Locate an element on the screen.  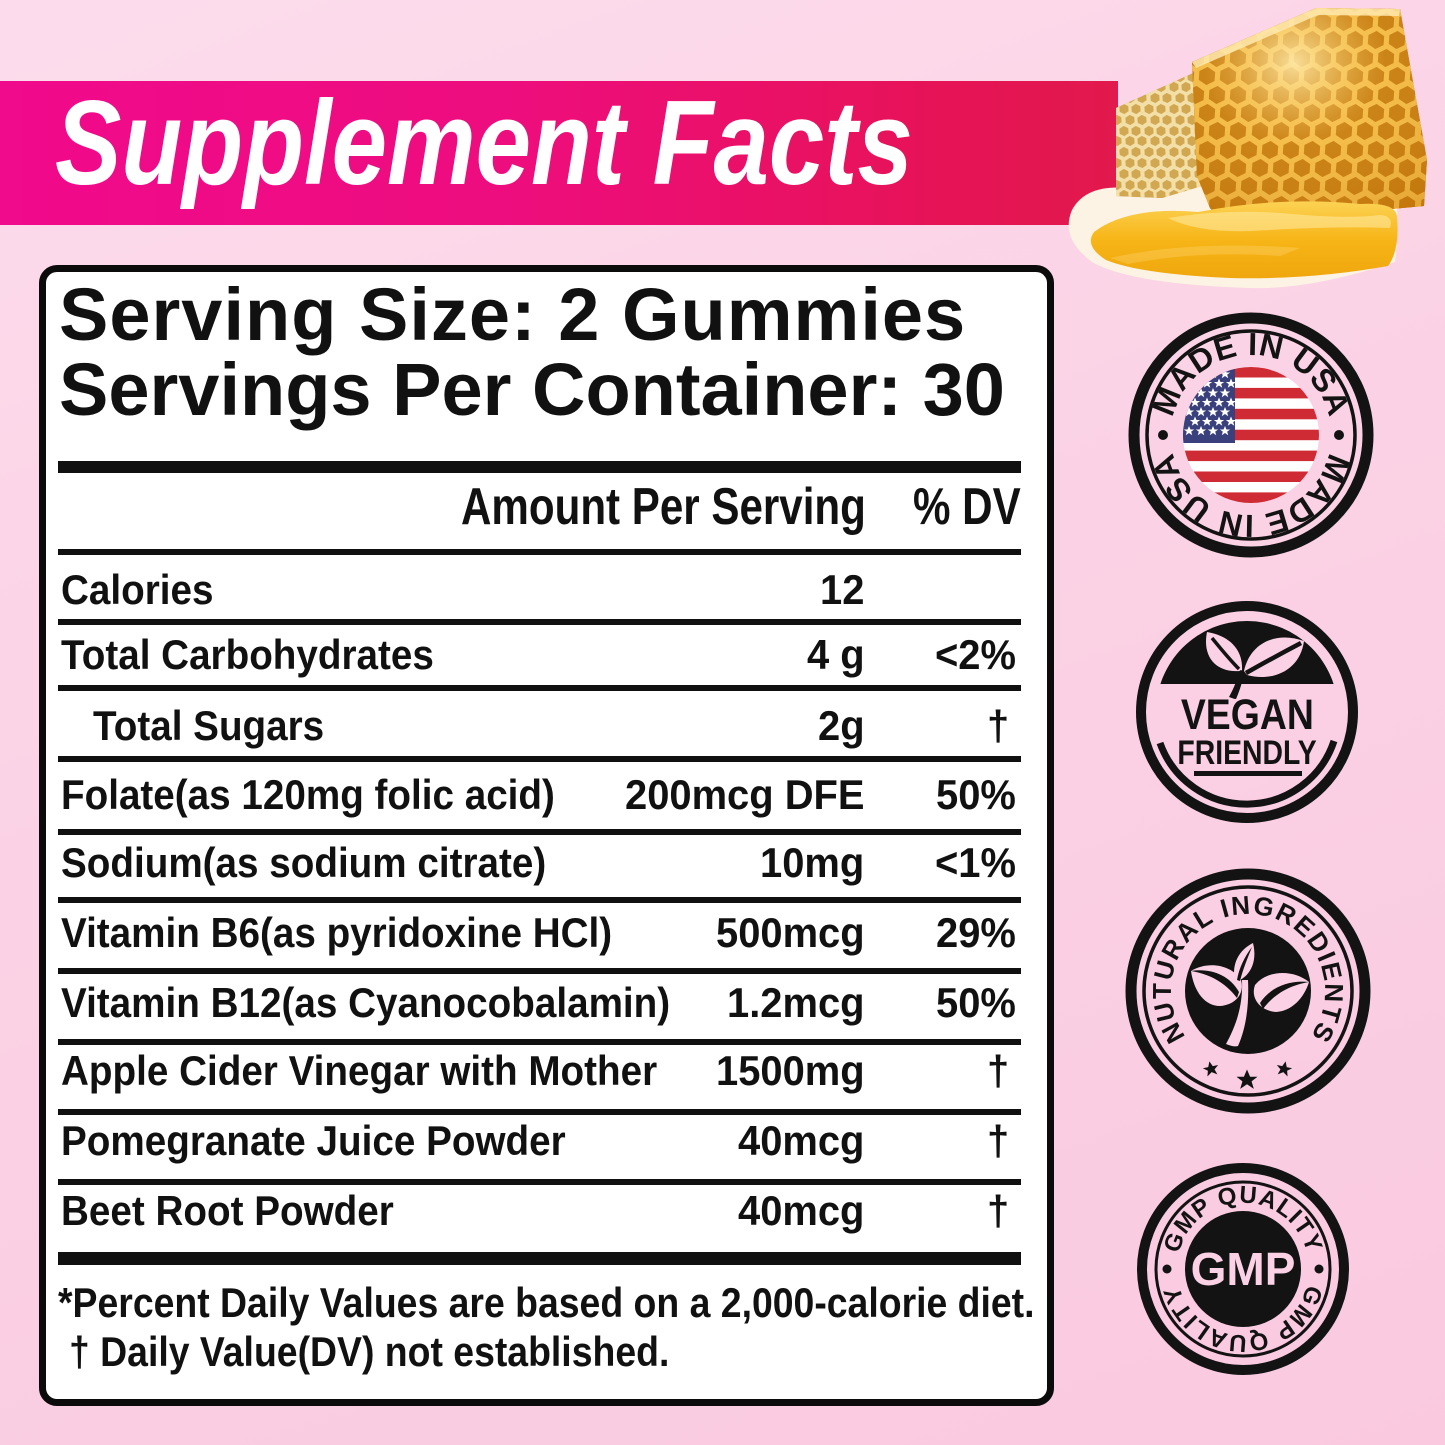
svg-text: FRIENDLY is located at coordinates (1246, 753).